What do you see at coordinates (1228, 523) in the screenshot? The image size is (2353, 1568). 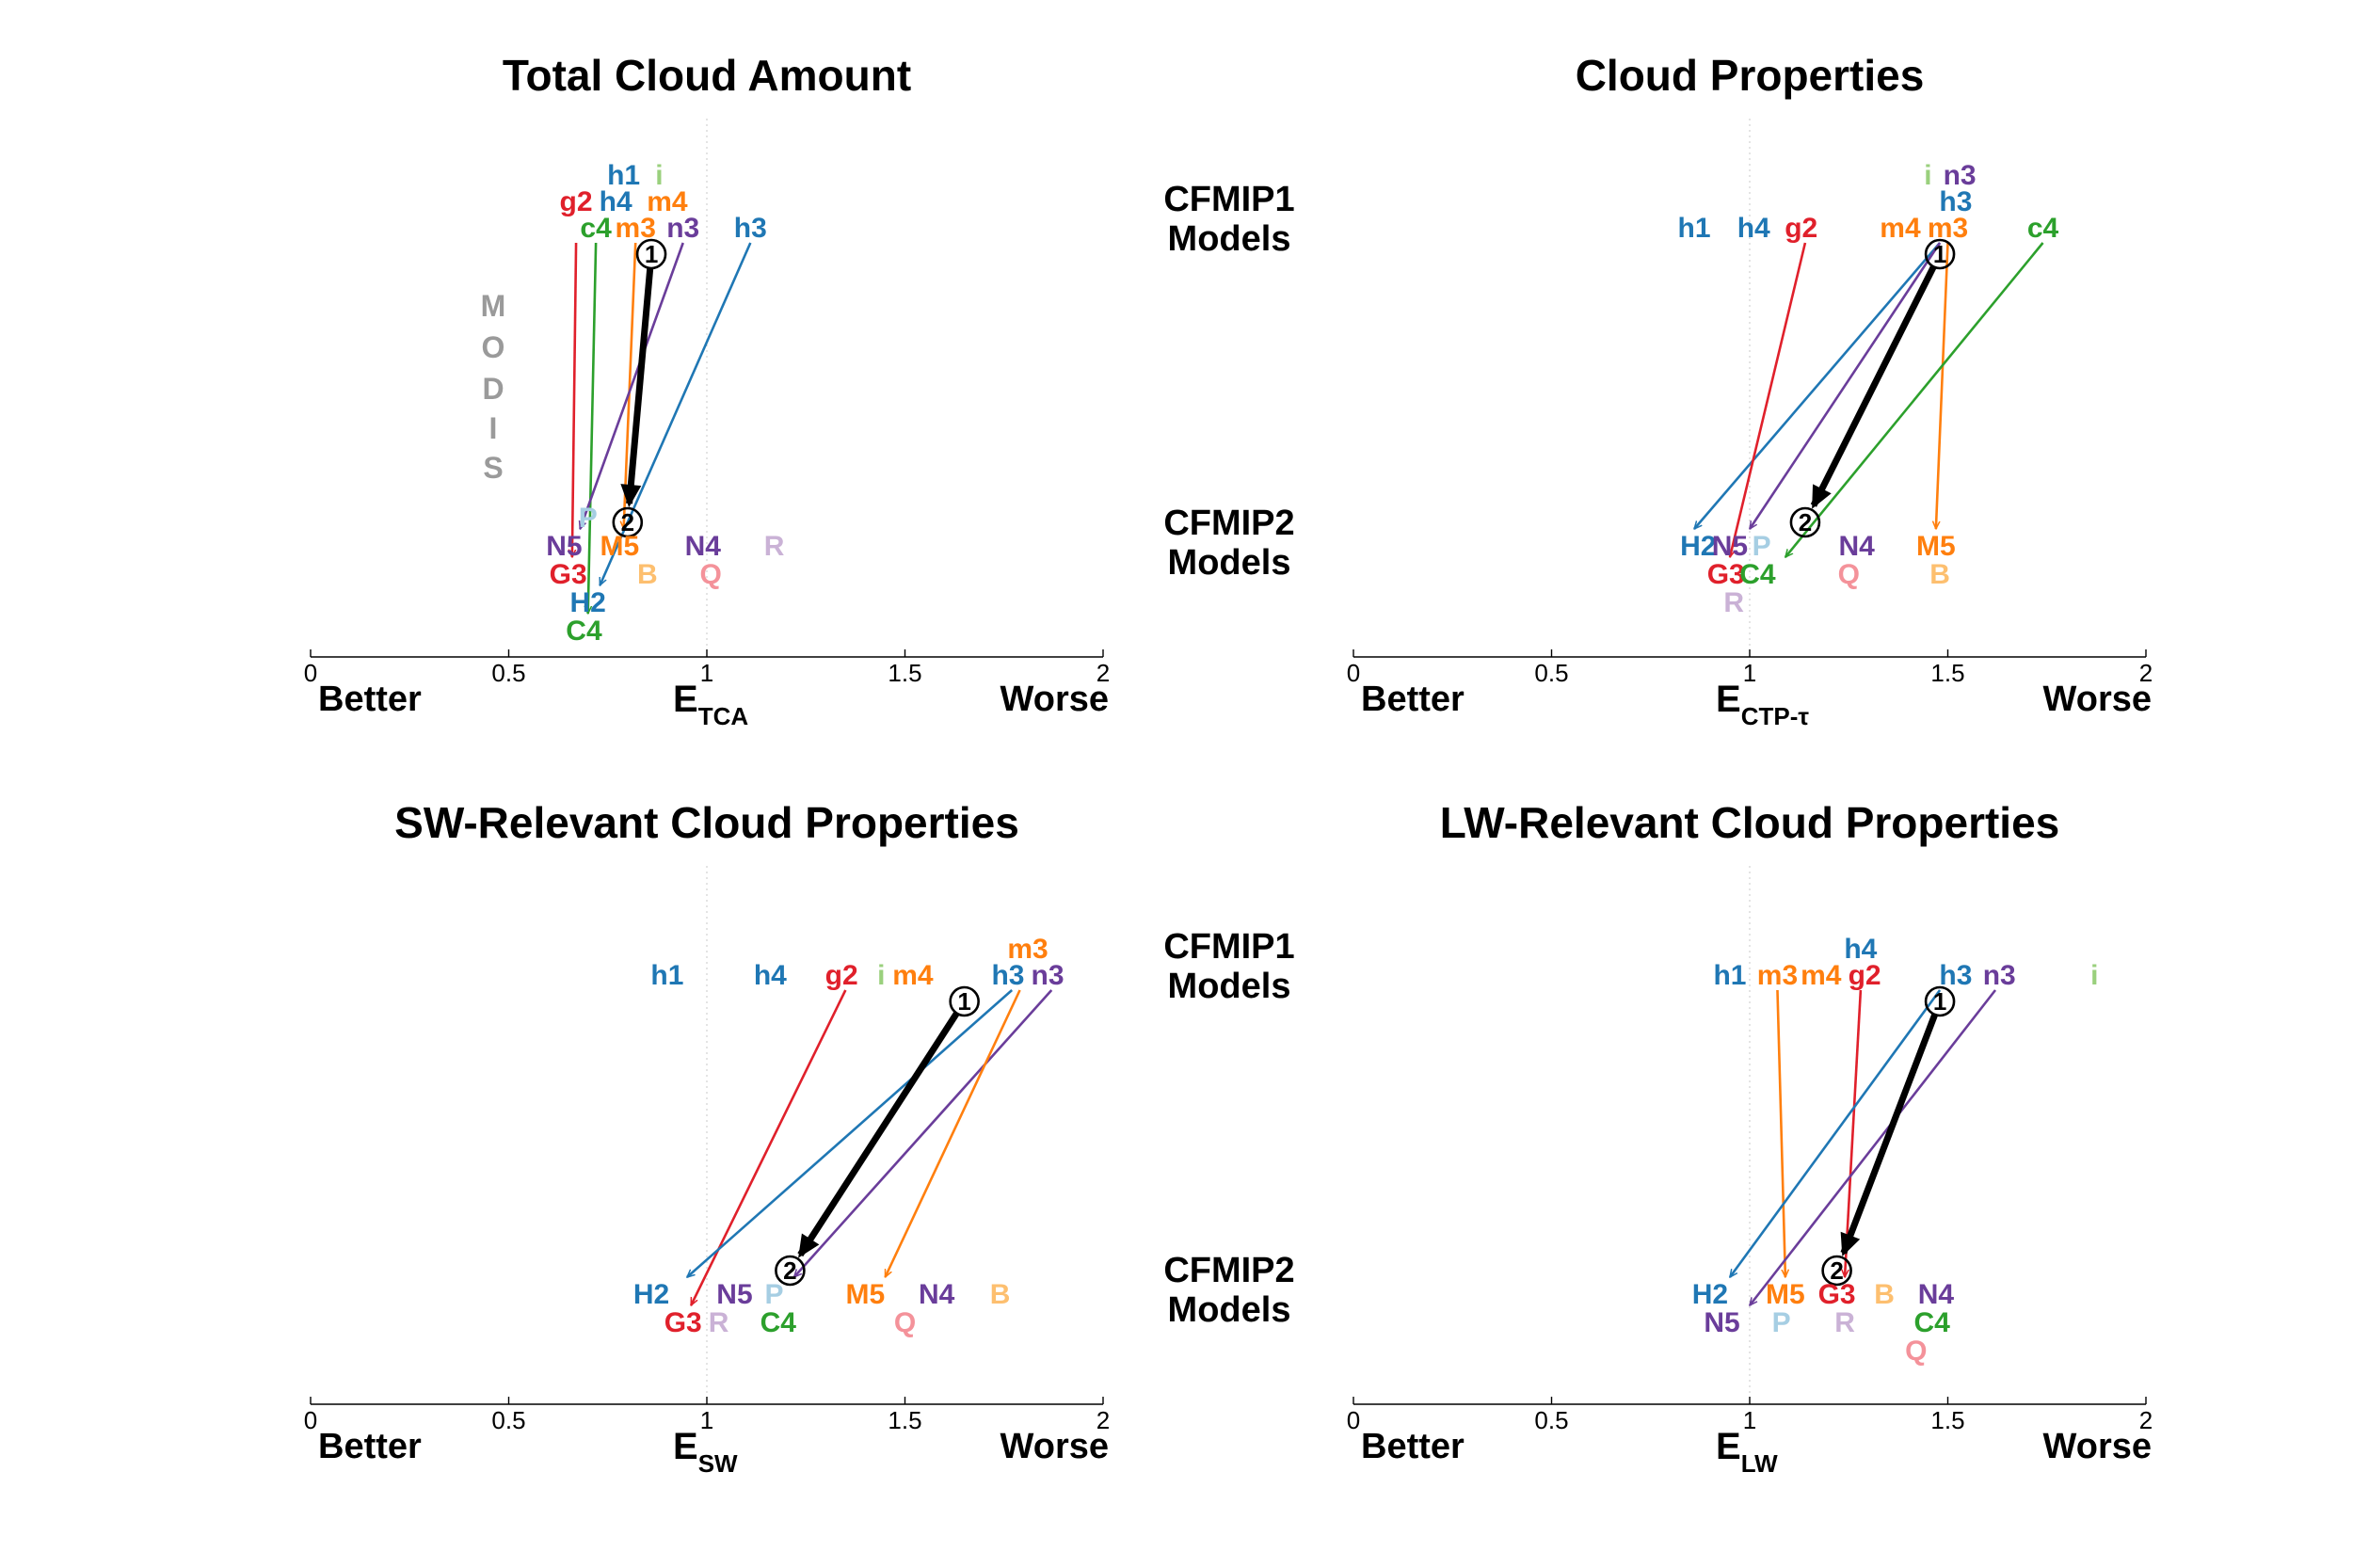 I see `cfmip2-label-top-line1: CFMIP2` at bounding box center [1228, 523].